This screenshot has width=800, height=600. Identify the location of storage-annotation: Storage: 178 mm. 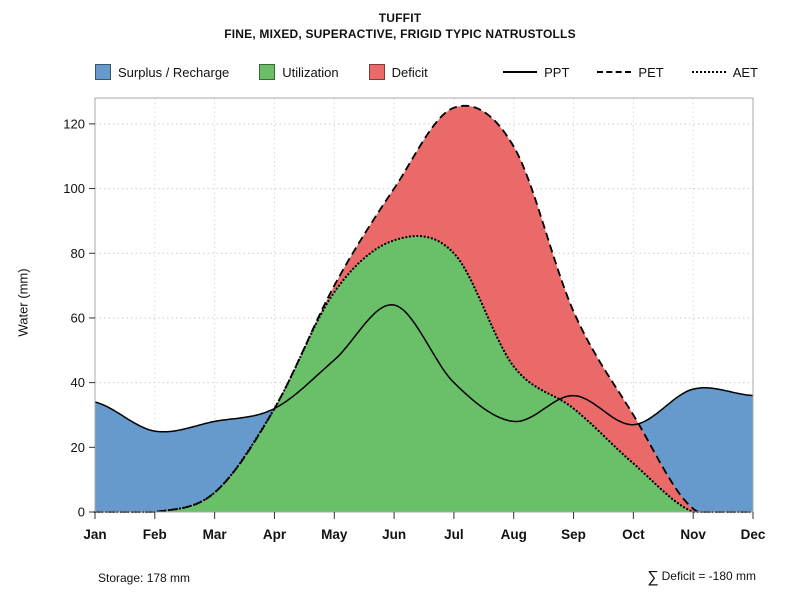
(144, 578).